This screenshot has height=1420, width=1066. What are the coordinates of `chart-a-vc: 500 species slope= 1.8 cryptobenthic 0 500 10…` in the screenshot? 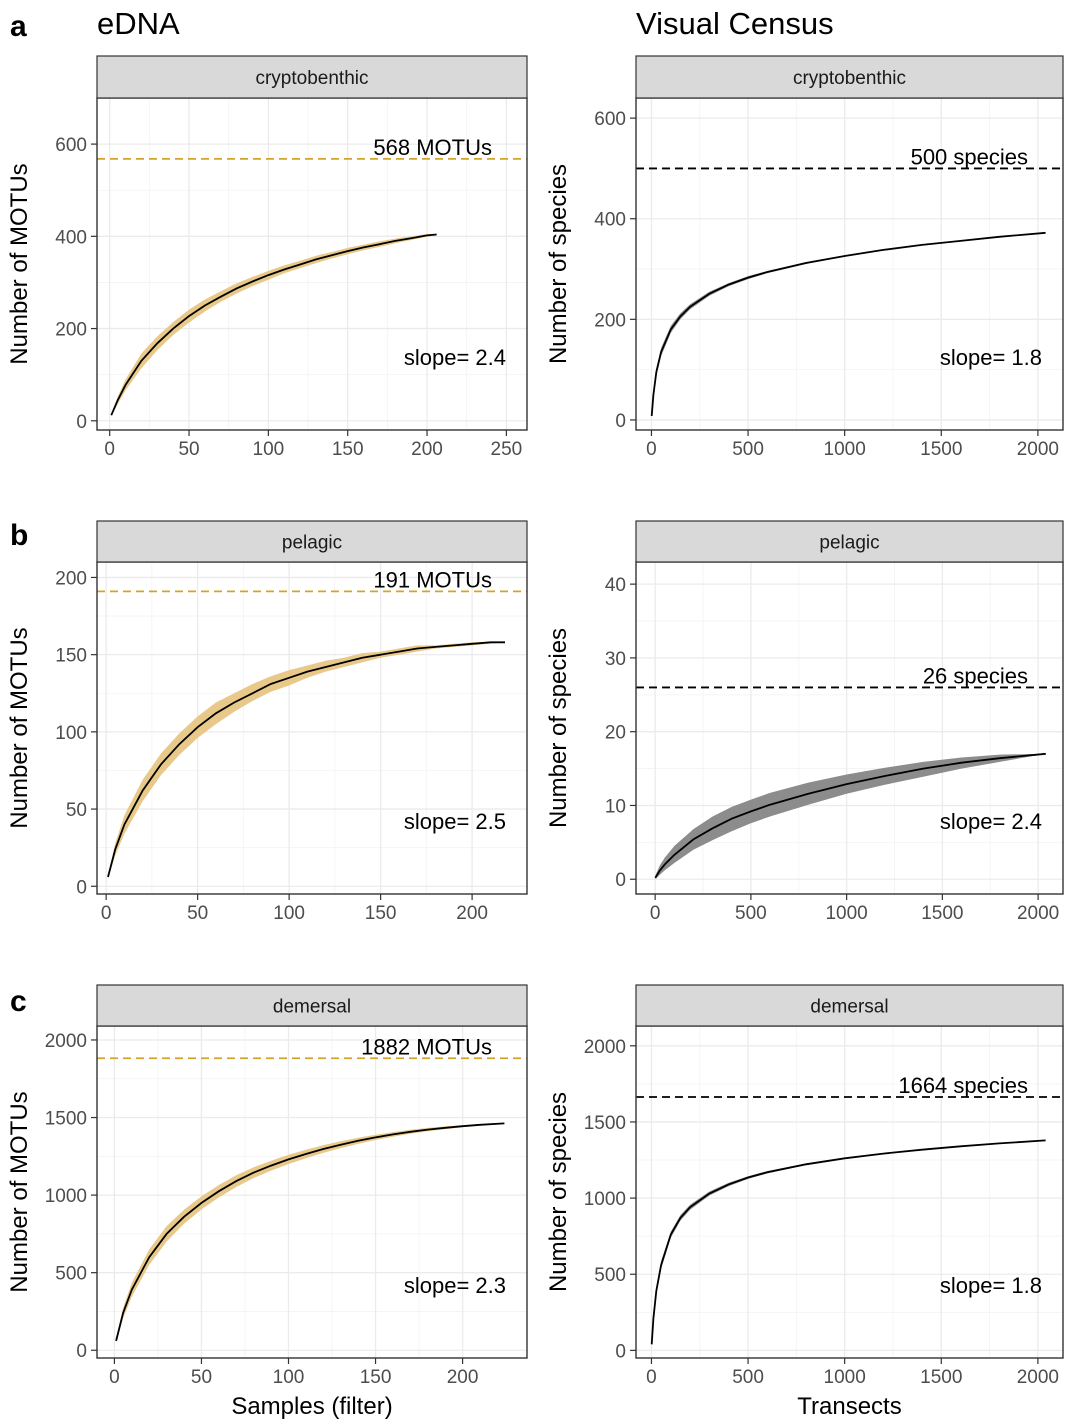 It's located at (804, 257).